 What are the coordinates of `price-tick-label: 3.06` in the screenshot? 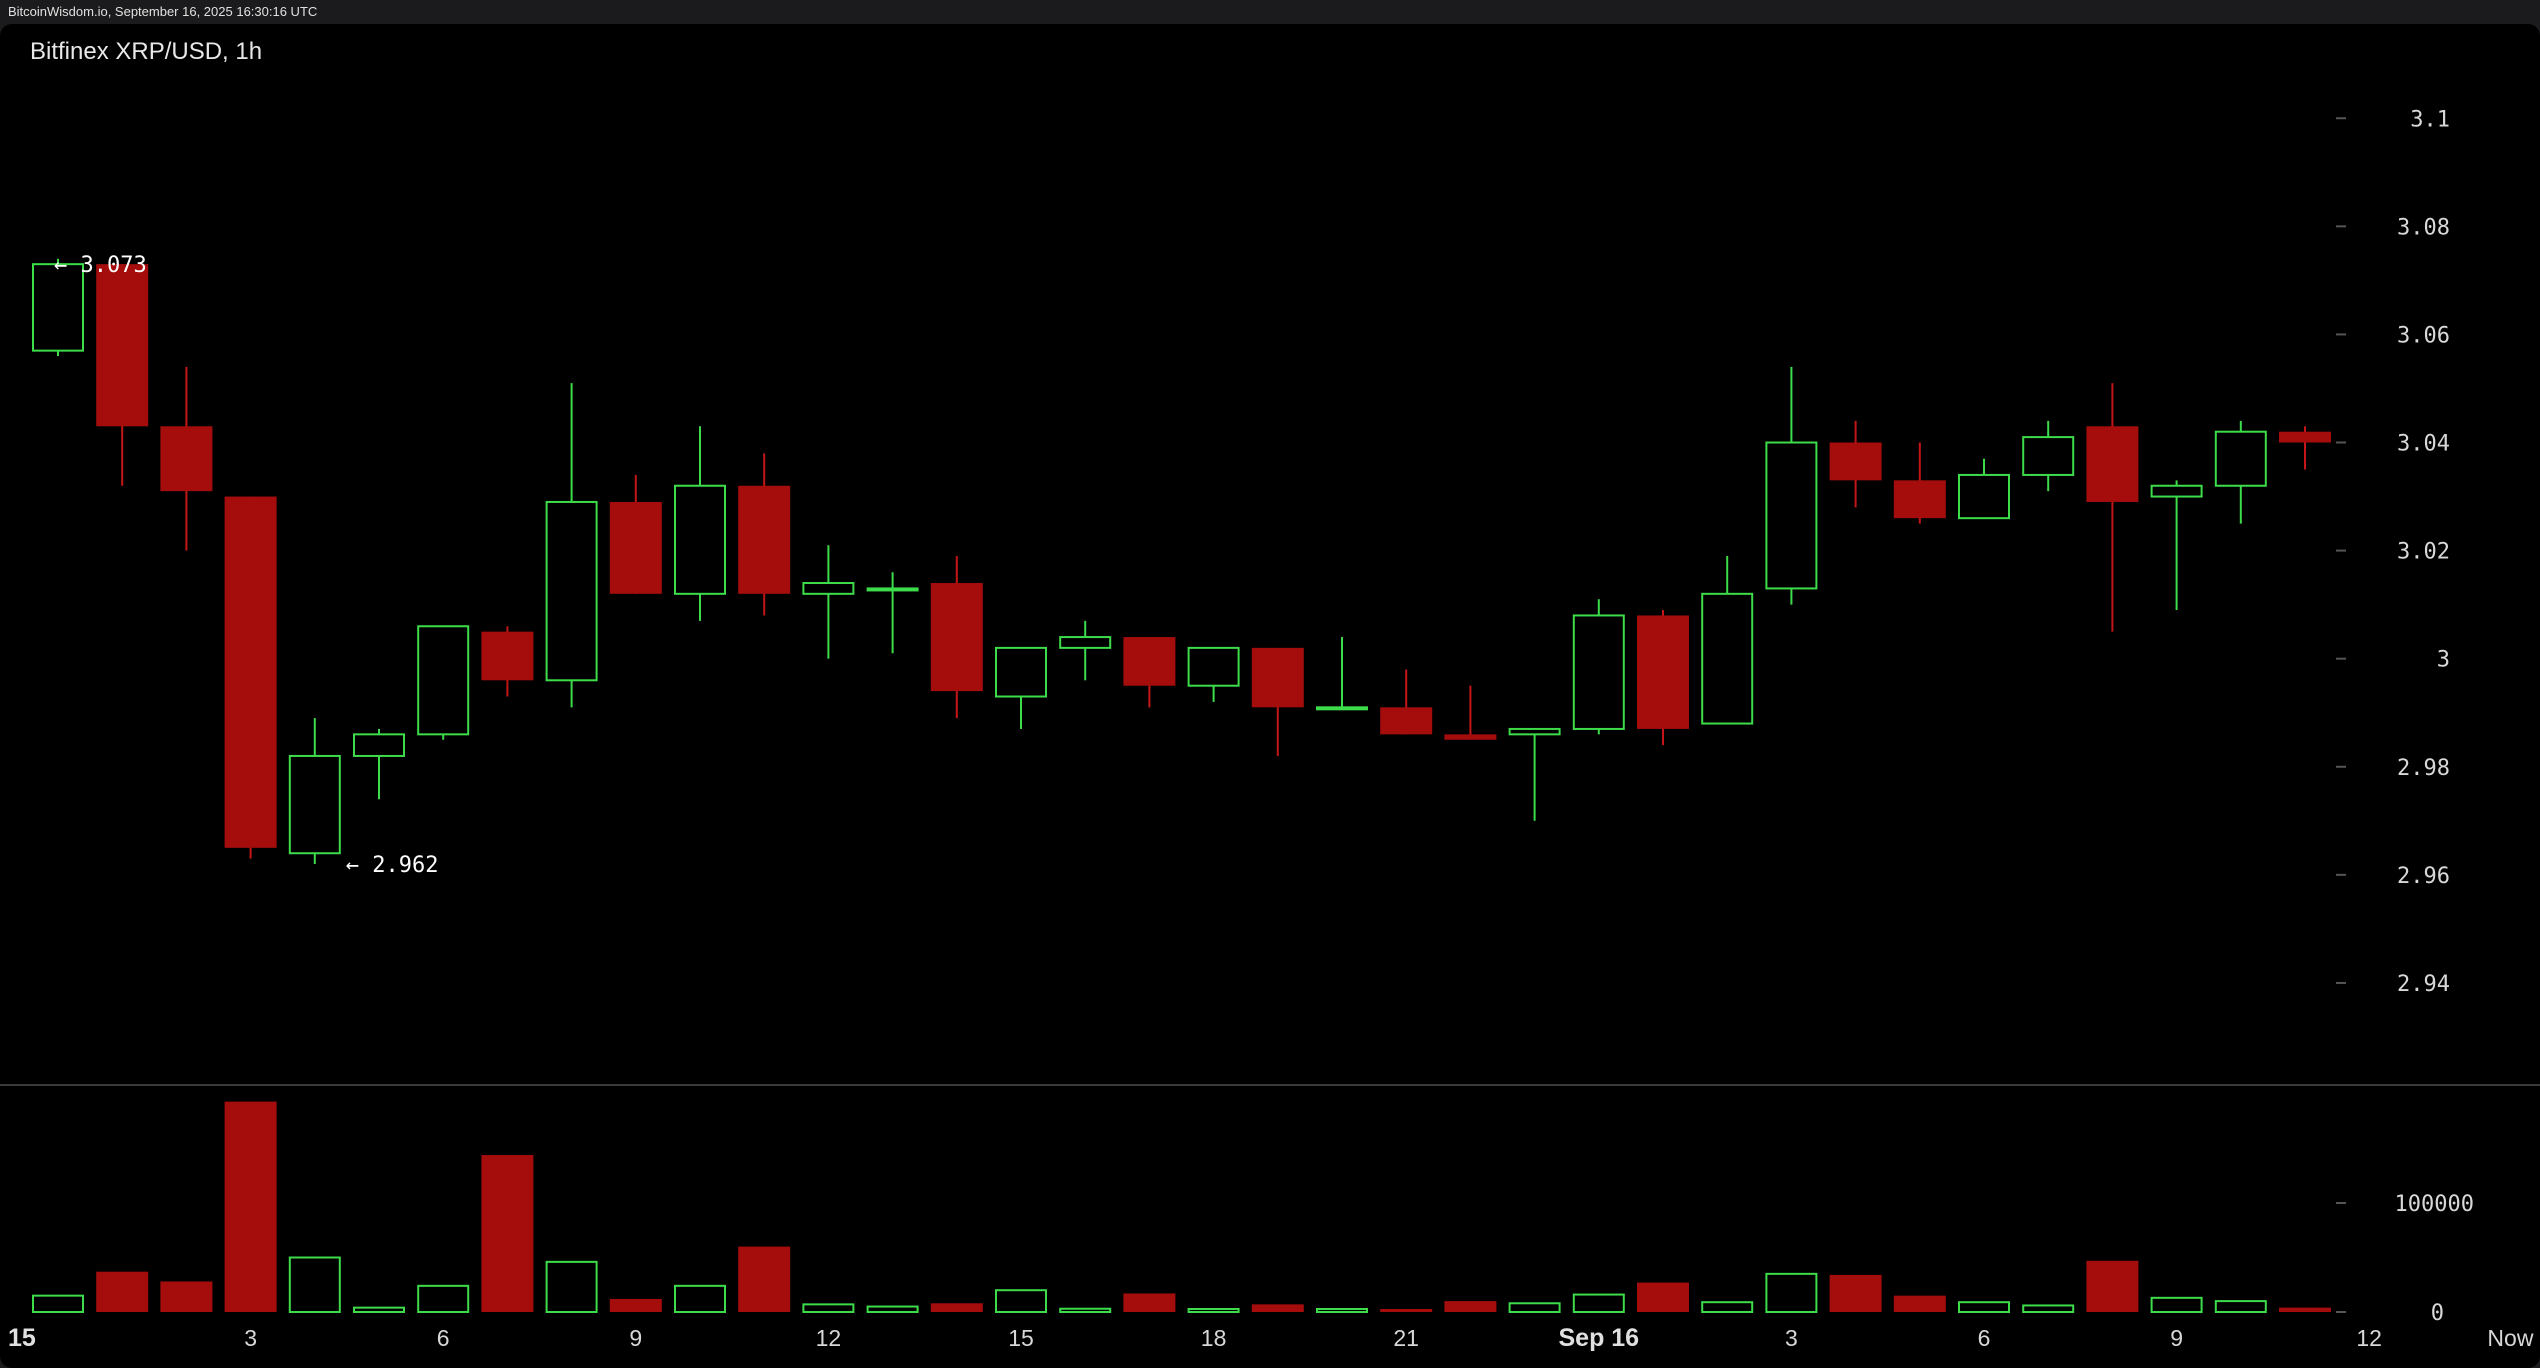 It's located at (2423, 335).